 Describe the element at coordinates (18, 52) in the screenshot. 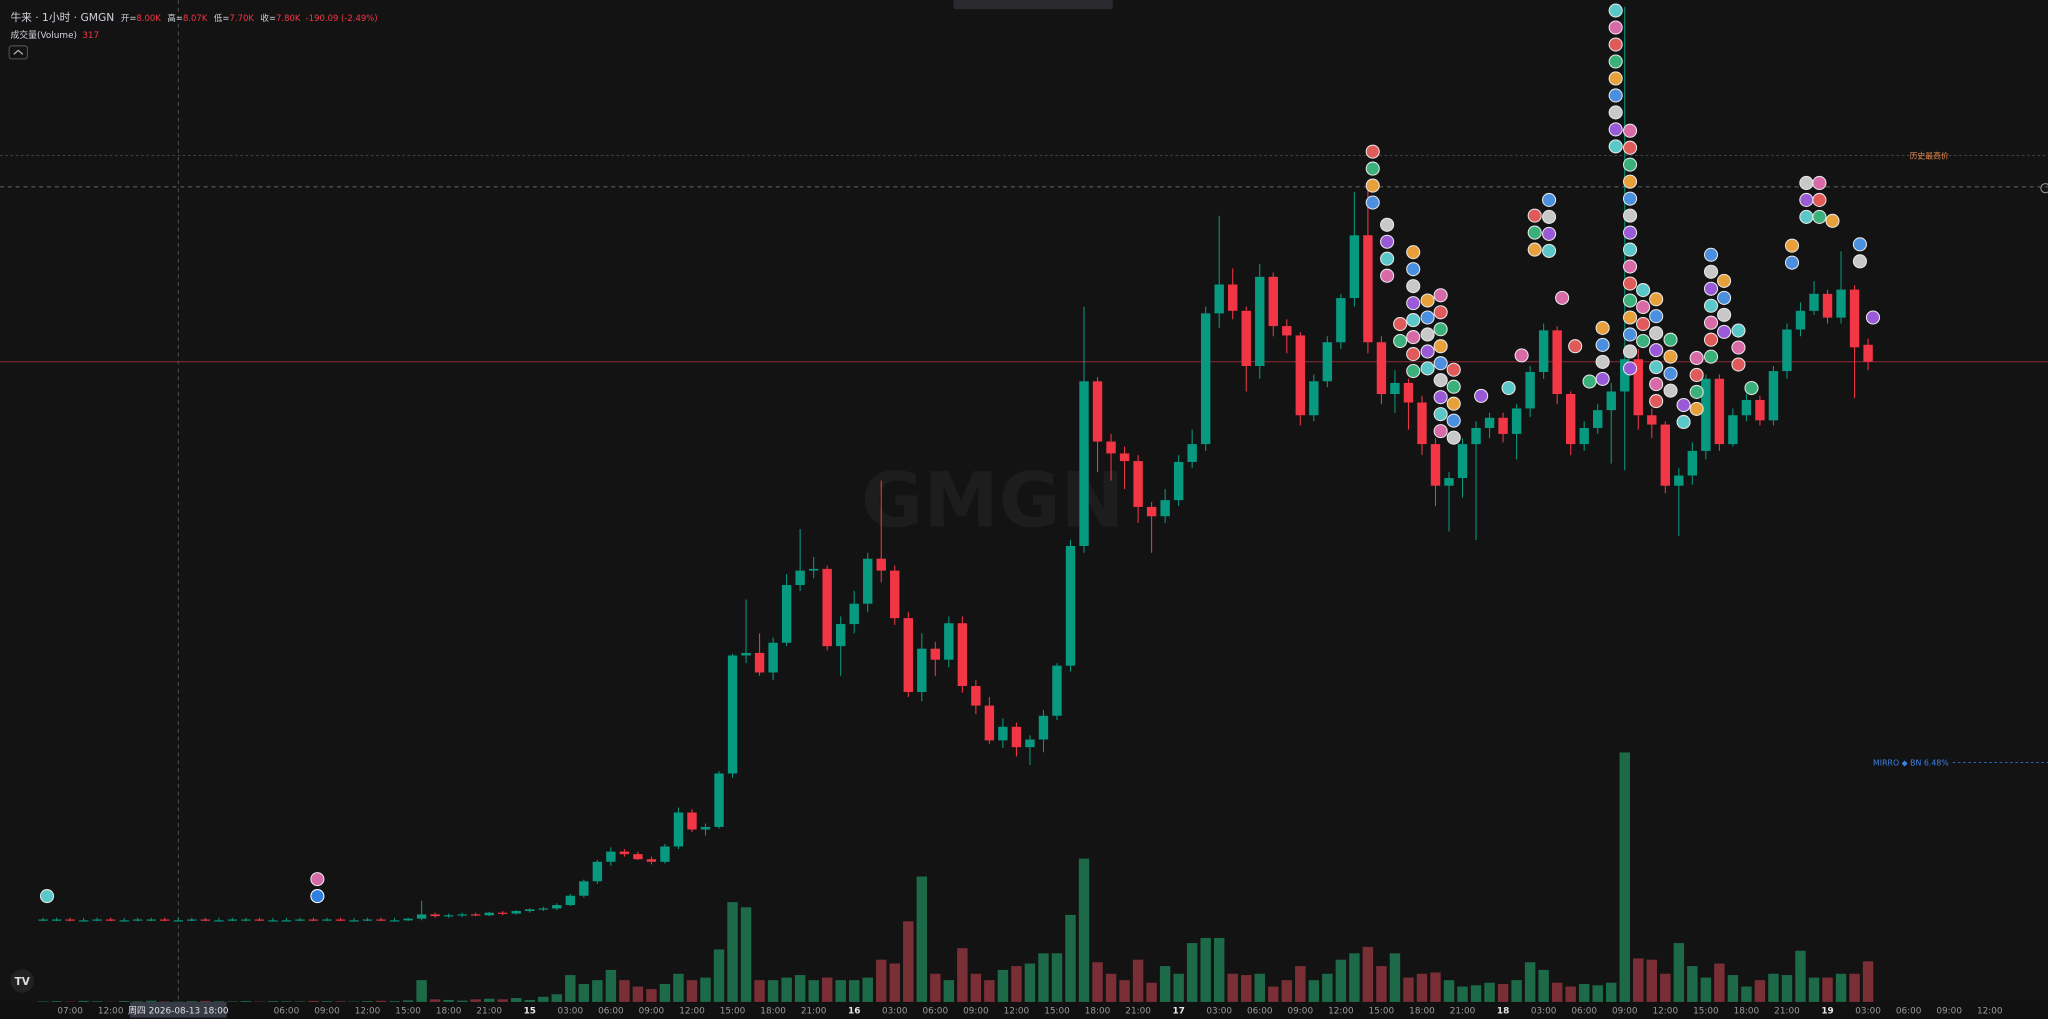

I see `collapse-button` at that location.